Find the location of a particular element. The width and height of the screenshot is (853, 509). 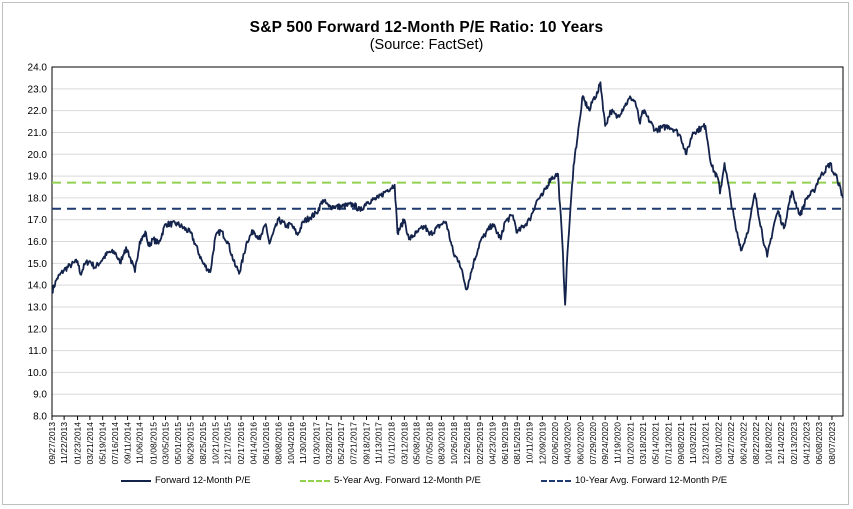

x-tick-label: 02/13/2023 is located at coordinates (794, 443).